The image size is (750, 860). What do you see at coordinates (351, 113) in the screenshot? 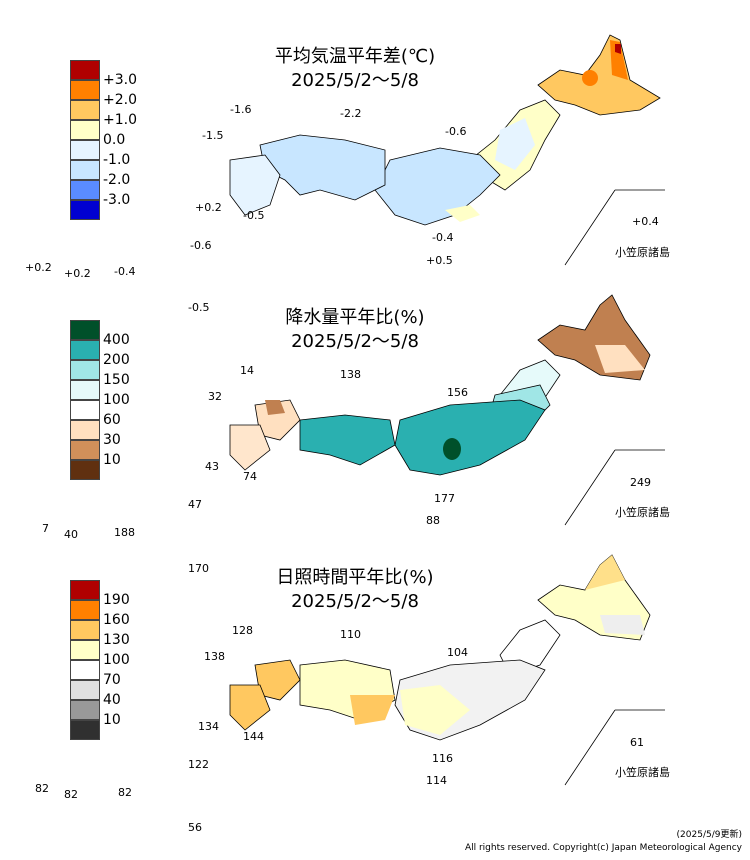
I see `station-value: -2.2` at bounding box center [351, 113].